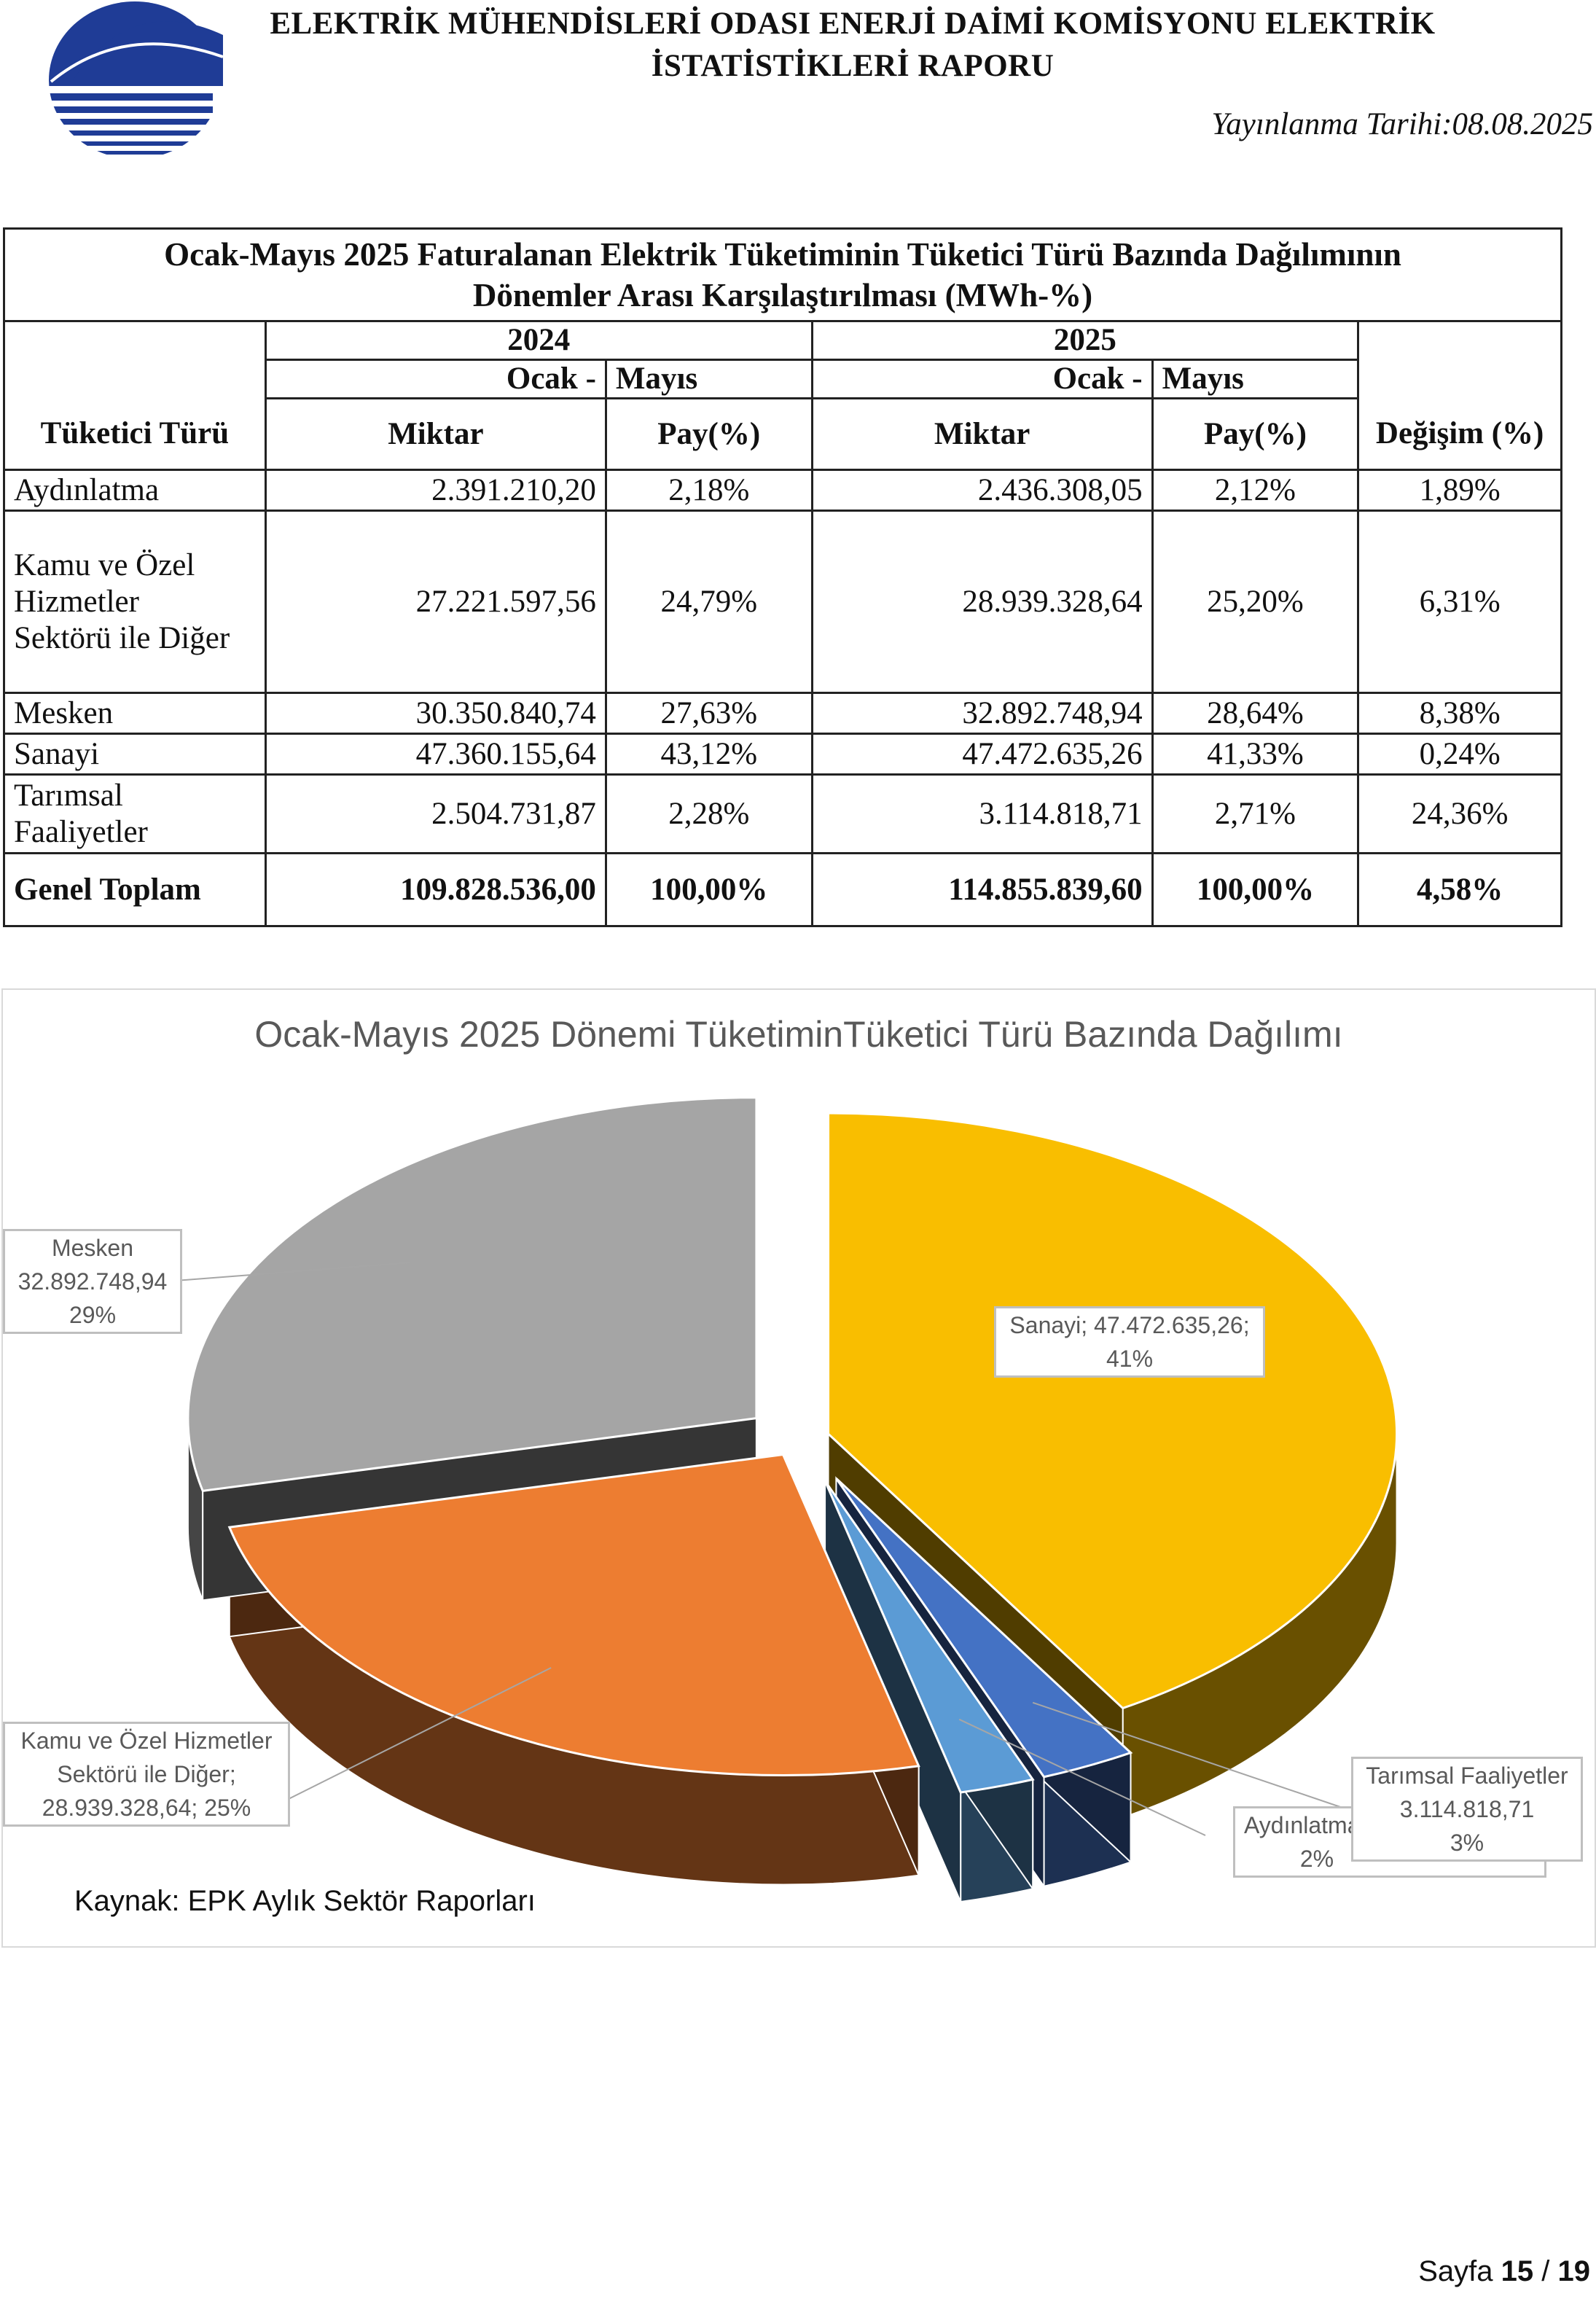 This screenshot has width=1596, height=2299. Describe the element at coordinates (1255, 490) in the screenshot. I see `share-2025: 2,12%` at that location.